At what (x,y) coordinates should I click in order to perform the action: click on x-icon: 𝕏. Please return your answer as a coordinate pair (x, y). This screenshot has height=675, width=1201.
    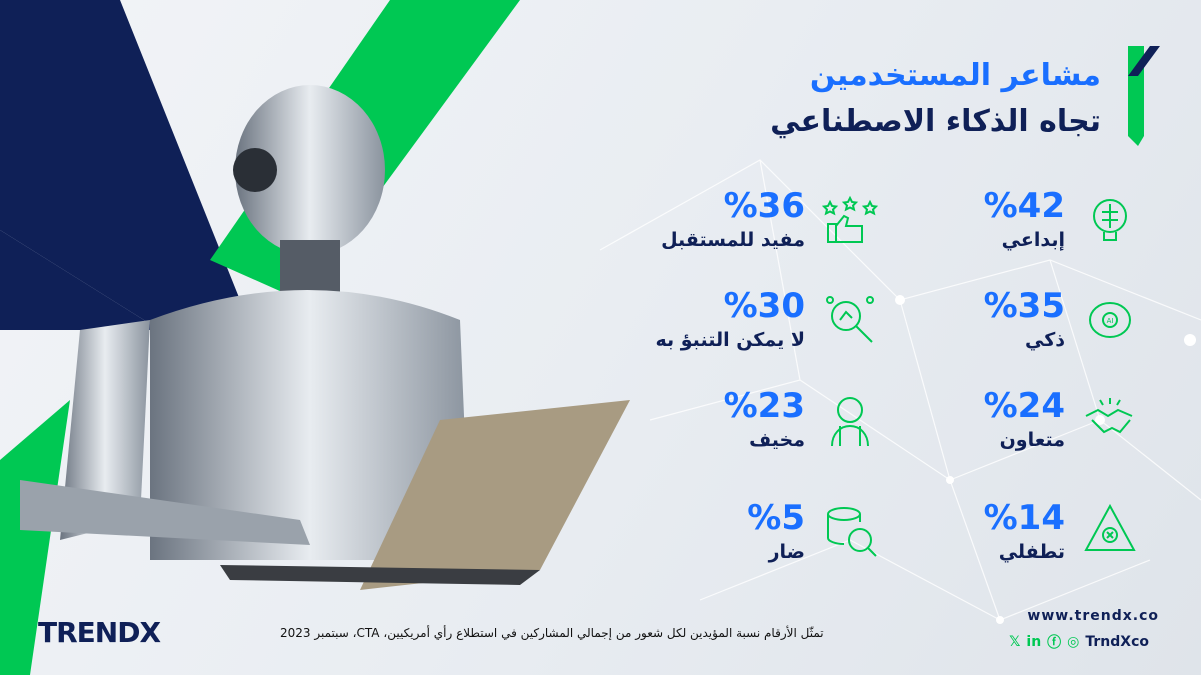
    Looking at the image, I should click on (1015, 642).